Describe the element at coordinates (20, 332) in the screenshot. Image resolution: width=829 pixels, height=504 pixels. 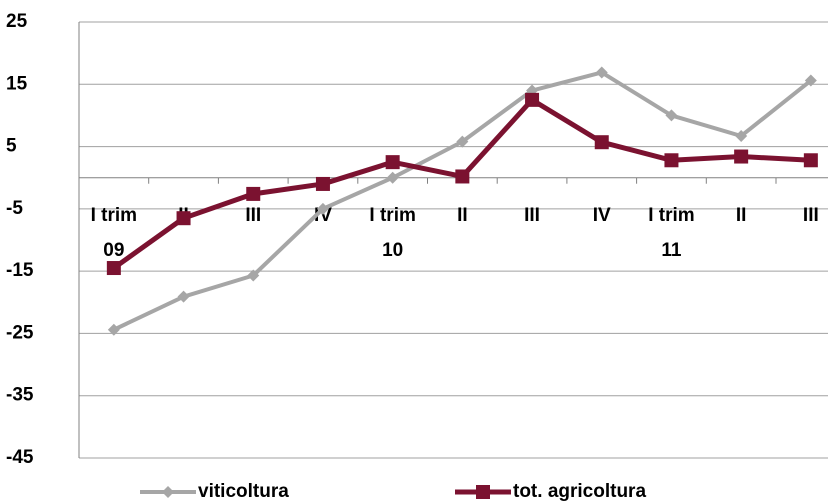
I see `y-tick-label: -25` at that location.